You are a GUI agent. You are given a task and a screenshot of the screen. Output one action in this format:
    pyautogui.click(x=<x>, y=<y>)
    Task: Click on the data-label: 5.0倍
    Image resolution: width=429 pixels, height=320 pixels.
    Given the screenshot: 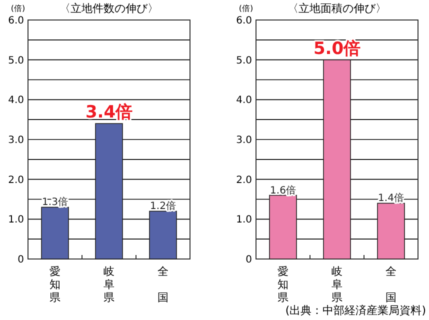 What is the action you would take?
    pyautogui.click(x=337, y=48)
    